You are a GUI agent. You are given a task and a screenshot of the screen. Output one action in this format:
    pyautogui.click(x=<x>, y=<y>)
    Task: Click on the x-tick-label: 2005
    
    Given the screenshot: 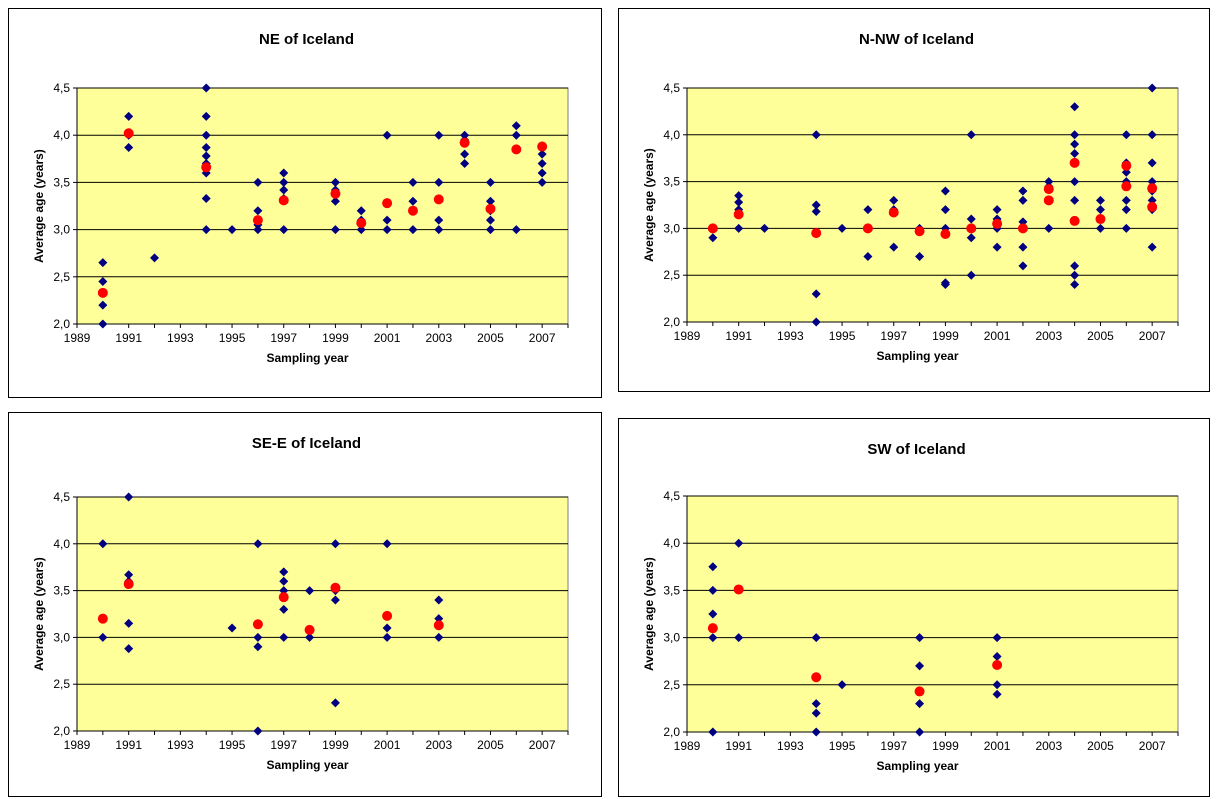 What is the action you would take?
    pyautogui.click(x=490, y=338)
    